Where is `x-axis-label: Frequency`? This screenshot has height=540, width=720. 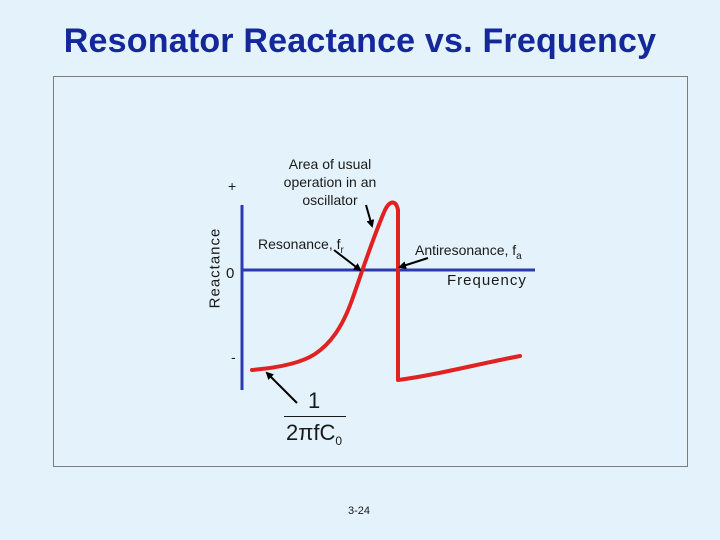
x-axis-label: Frequency is located at coordinates (487, 280).